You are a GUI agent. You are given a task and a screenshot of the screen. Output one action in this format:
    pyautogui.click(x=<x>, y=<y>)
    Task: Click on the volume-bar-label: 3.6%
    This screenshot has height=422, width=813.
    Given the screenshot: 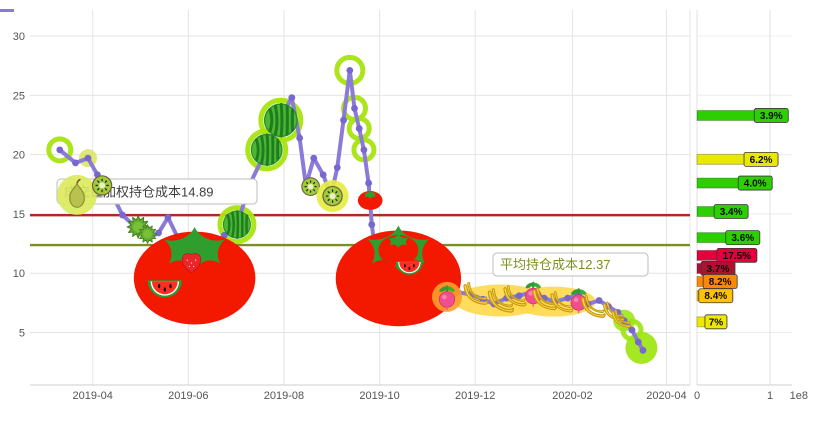 What is the action you would take?
    pyautogui.click(x=742, y=238)
    